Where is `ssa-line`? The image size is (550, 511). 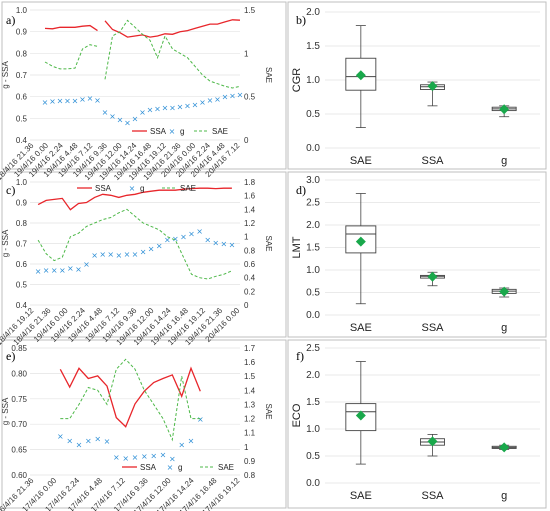 ssa-line is located at coordinates (130, 397).